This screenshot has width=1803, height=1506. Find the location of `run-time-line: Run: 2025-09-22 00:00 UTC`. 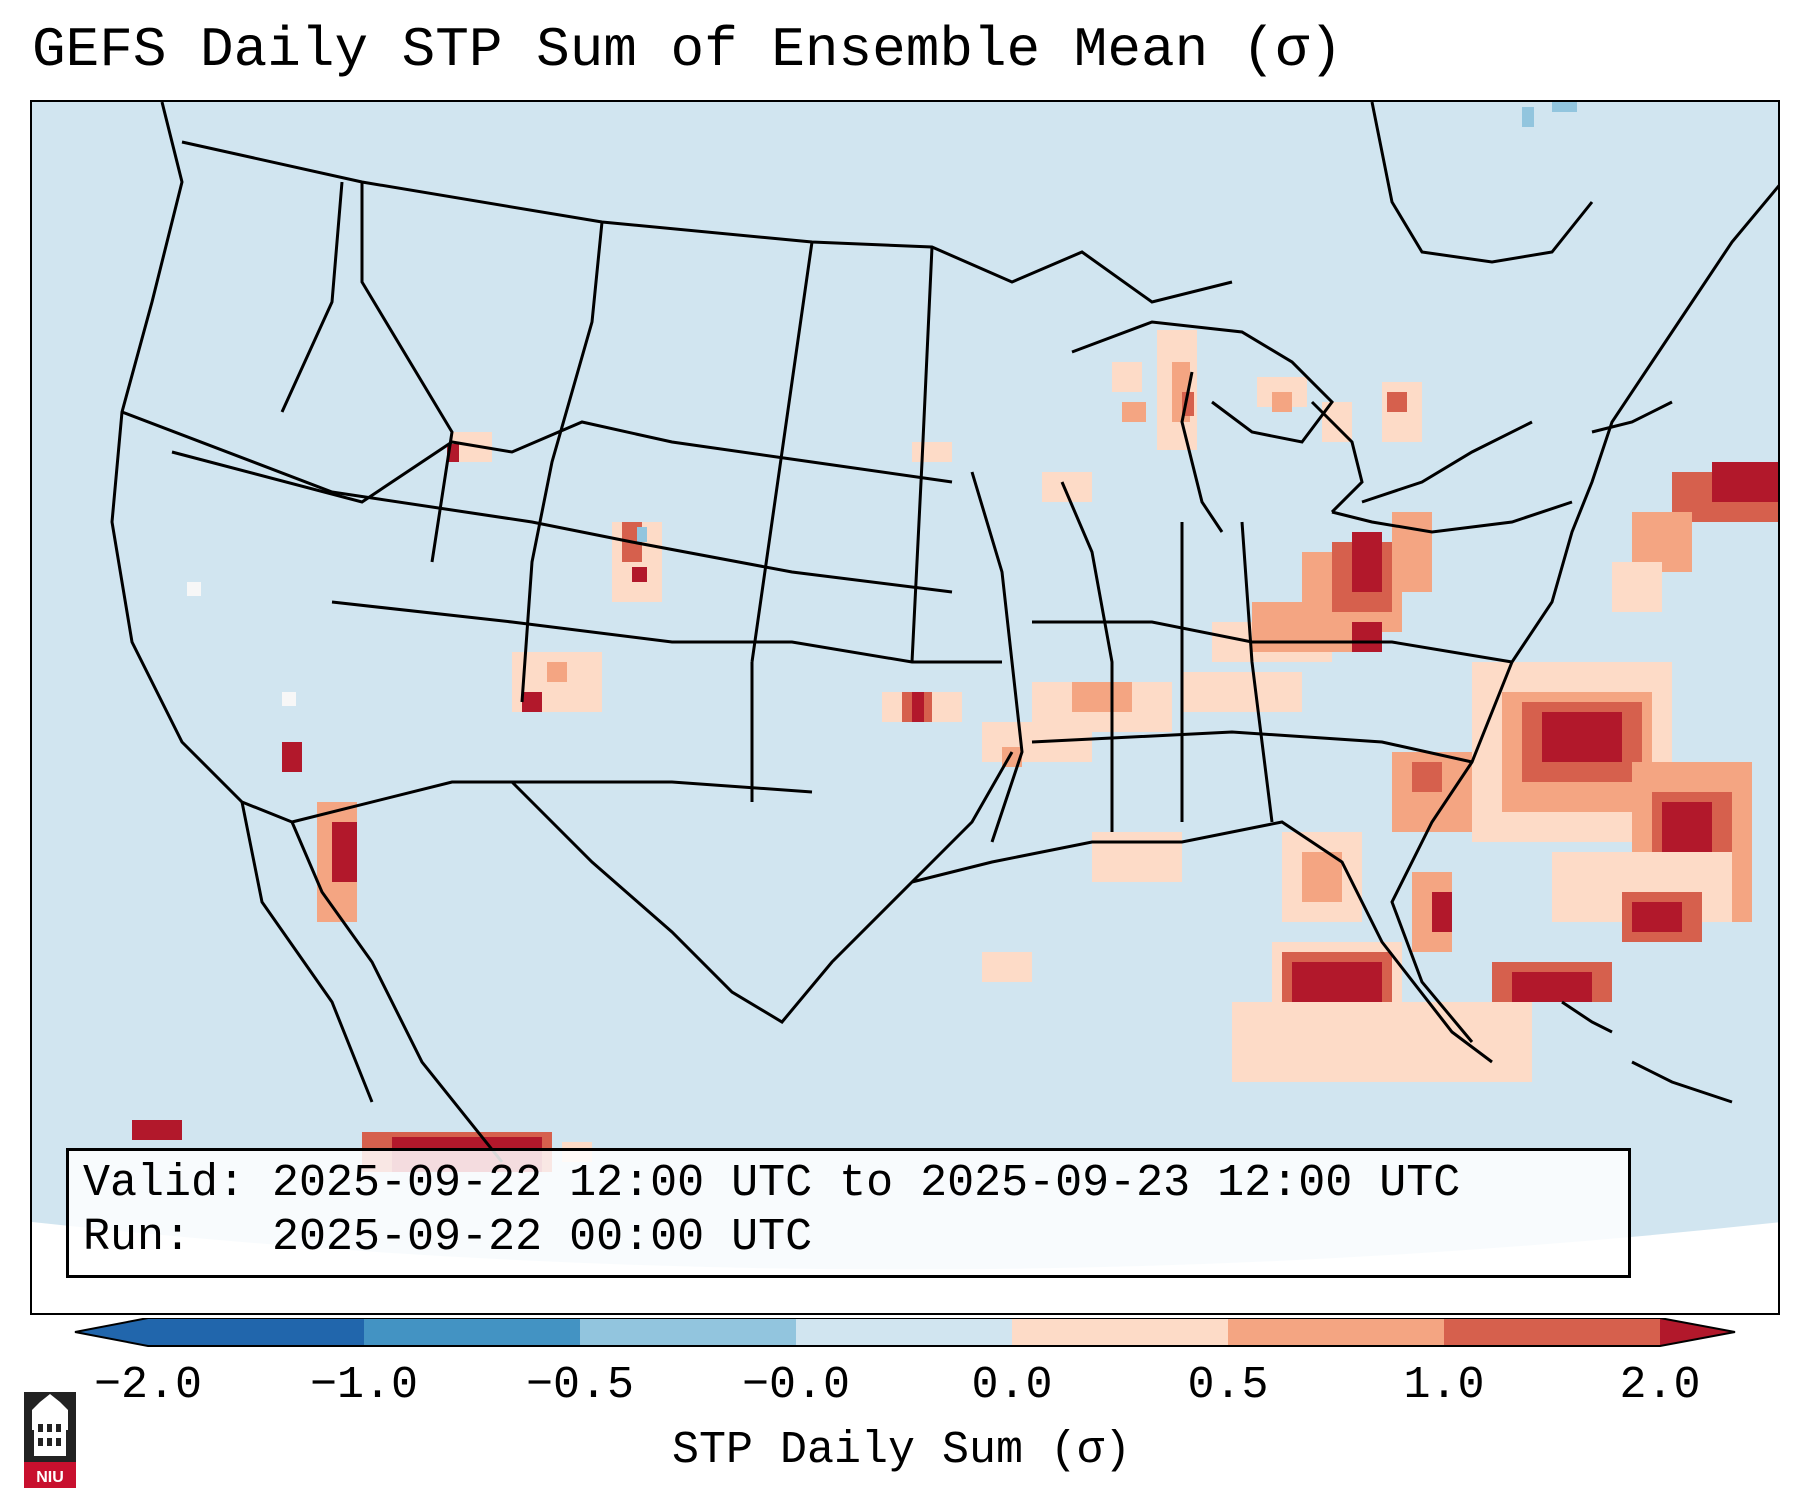

run-time-line: Run: 2025-09-22 00:00 UTC is located at coordinates (448, 1237).